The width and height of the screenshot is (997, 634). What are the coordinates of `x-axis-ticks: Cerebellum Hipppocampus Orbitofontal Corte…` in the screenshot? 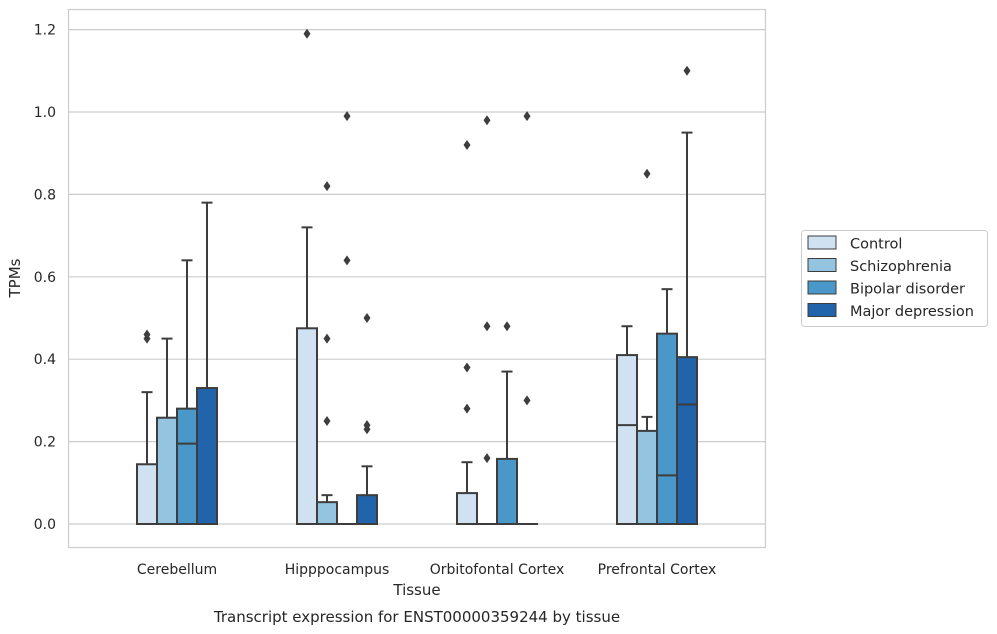 It's located at (426, 570).